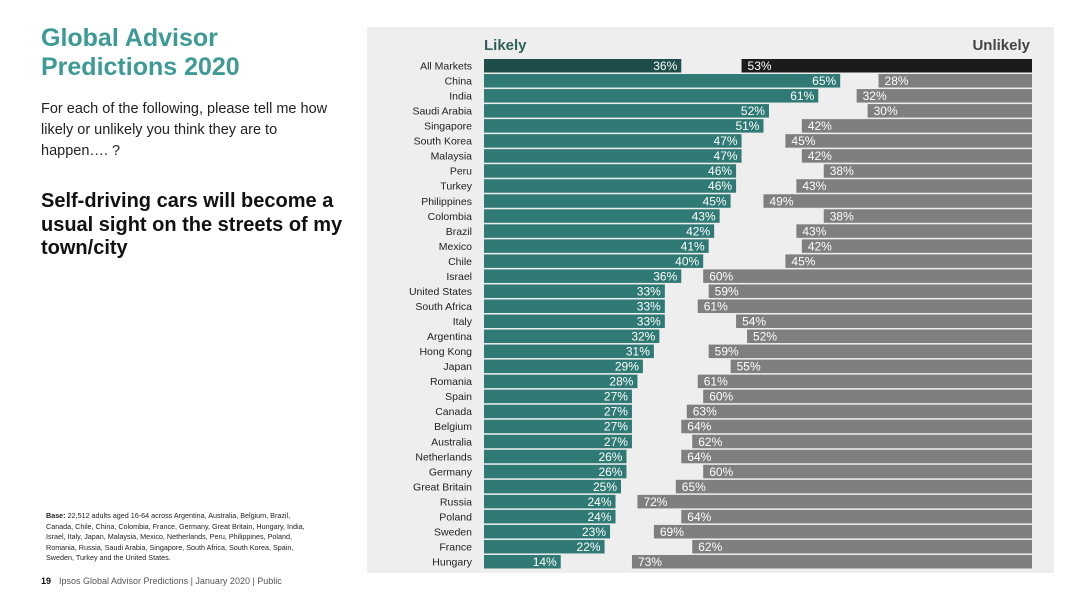 The image size is (1080, 607). What do you see at coordinates (621, 382) in the screenshot?
I see `data-label-likely: 28%` at bounding box center [621, 382].